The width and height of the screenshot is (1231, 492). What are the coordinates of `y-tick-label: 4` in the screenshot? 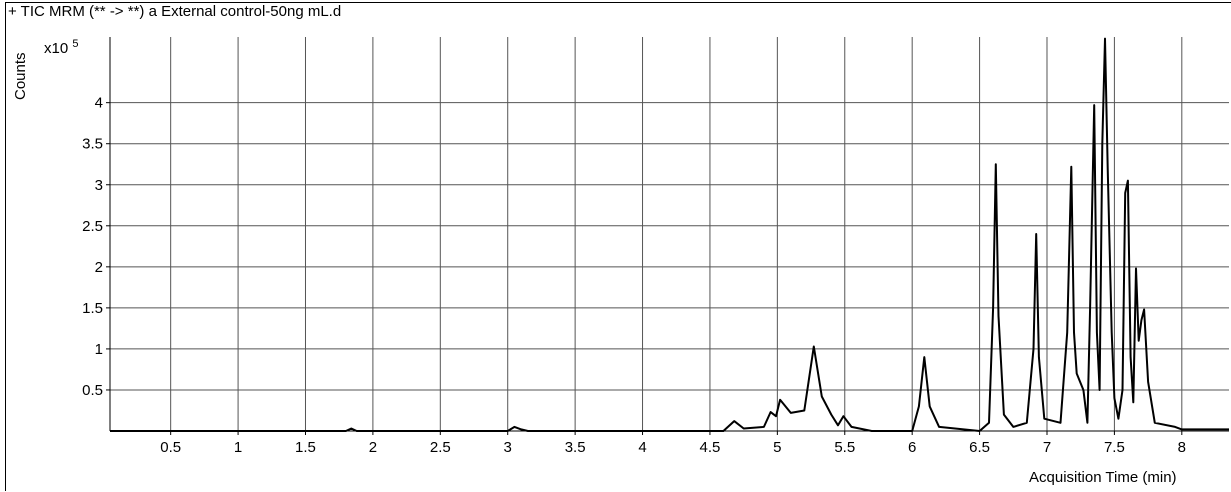 It's located at (99, 103).